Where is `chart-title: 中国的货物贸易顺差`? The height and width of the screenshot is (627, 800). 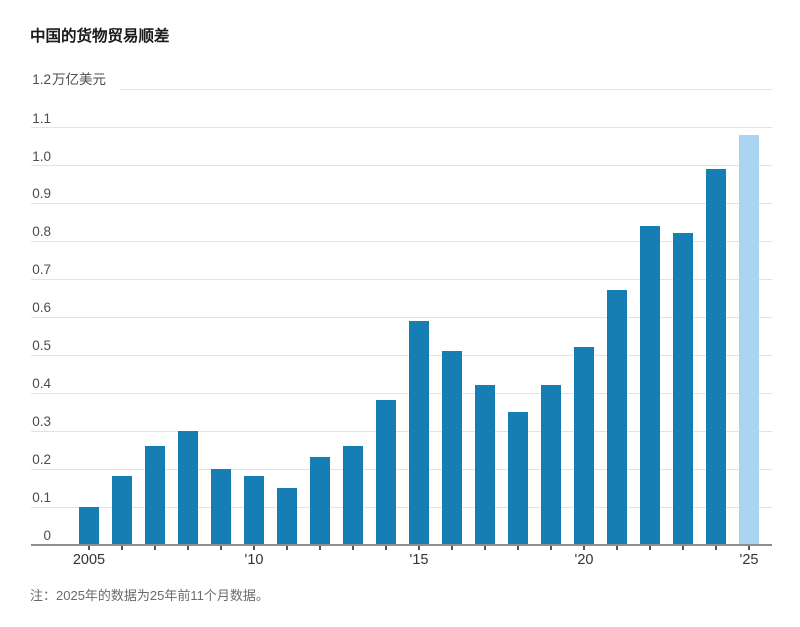 chart-title: 中国的货物贸易顺差 is located at coordinates (100, 36).